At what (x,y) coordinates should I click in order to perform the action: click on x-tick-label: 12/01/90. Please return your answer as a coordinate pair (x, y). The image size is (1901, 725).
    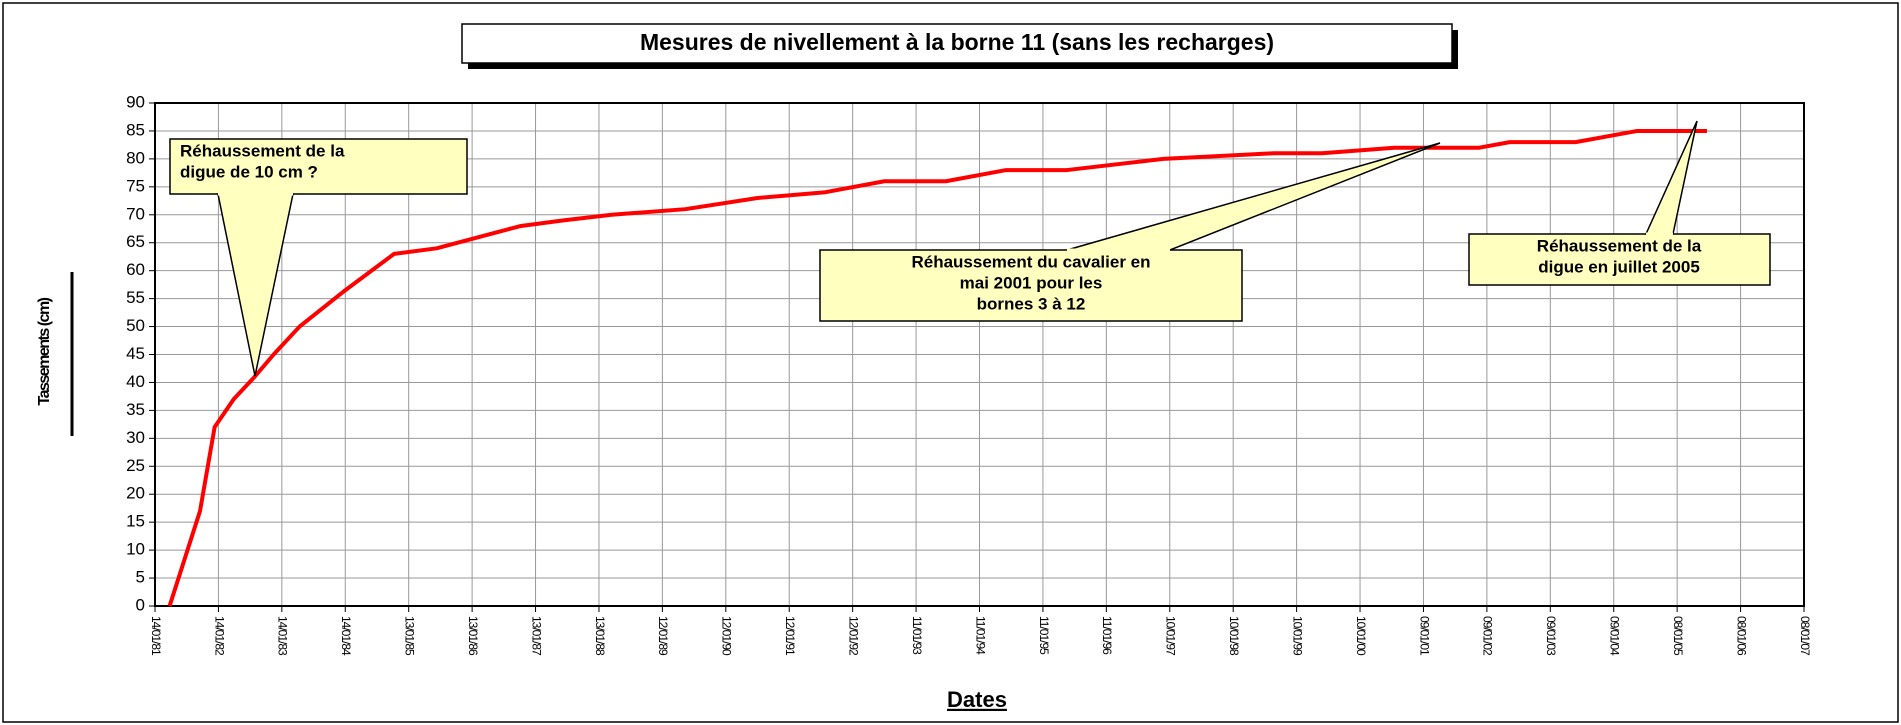
    Looking at the image, I should click on (727, 636).